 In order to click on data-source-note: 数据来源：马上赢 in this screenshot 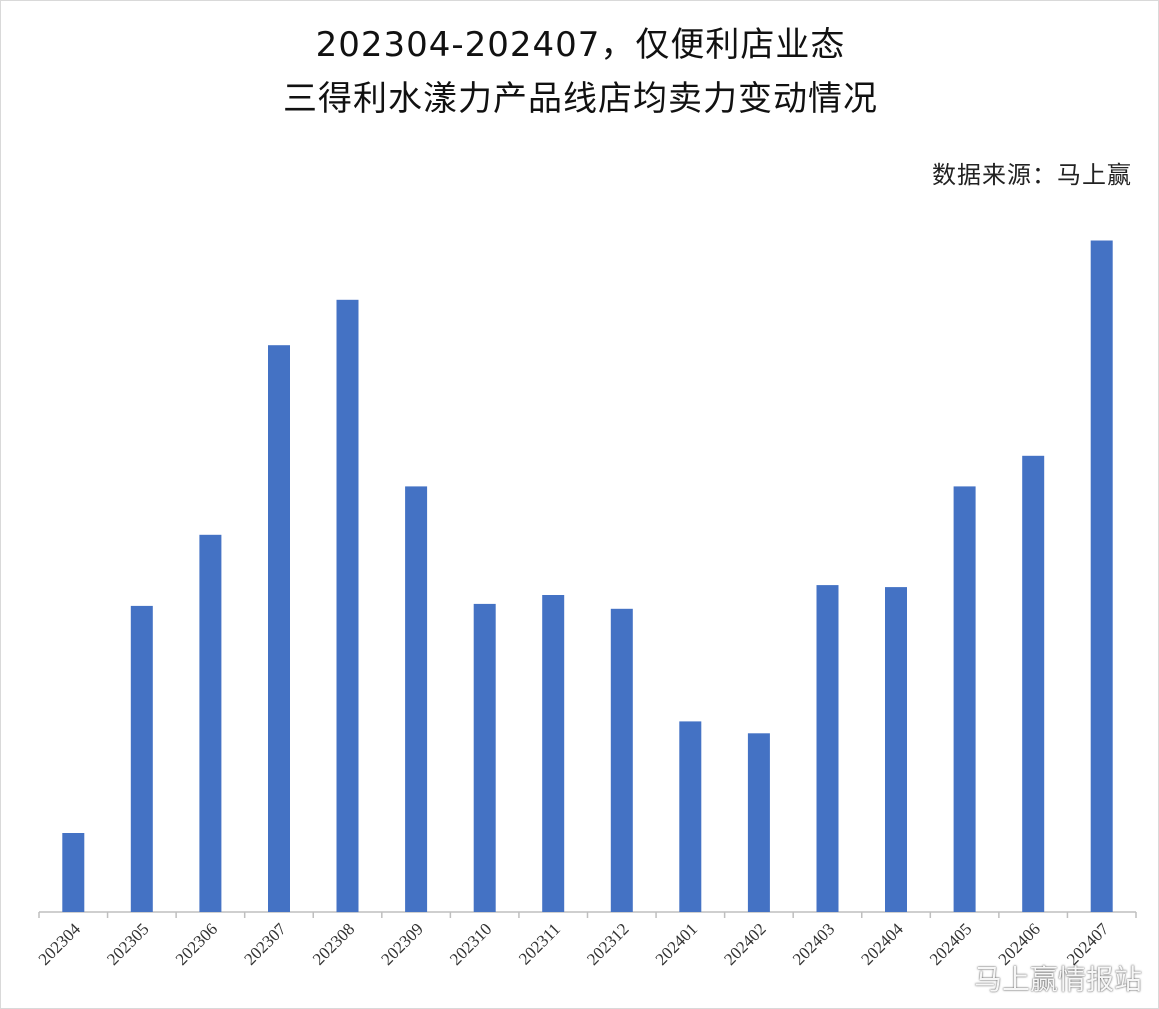, I will do `click(1032, 175)`.